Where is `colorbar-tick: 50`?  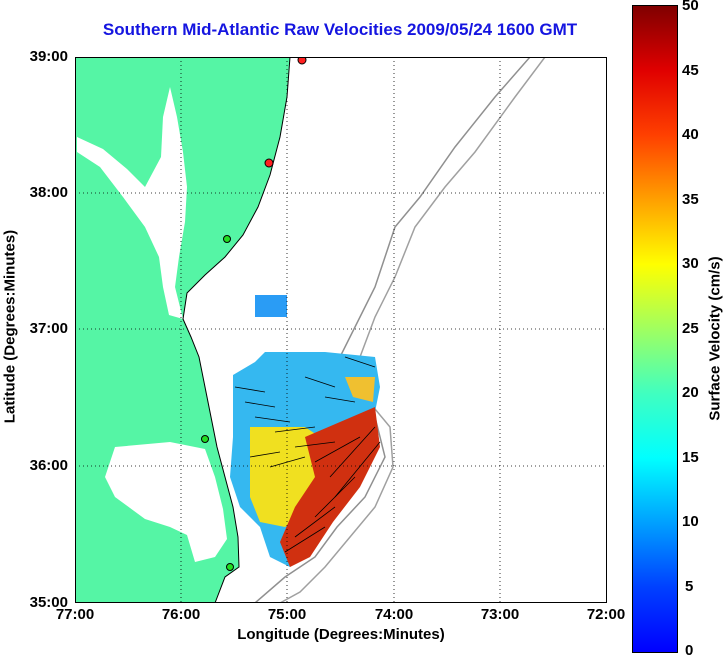 colorbar-tick: 50 is located at coordinates (690, 7).